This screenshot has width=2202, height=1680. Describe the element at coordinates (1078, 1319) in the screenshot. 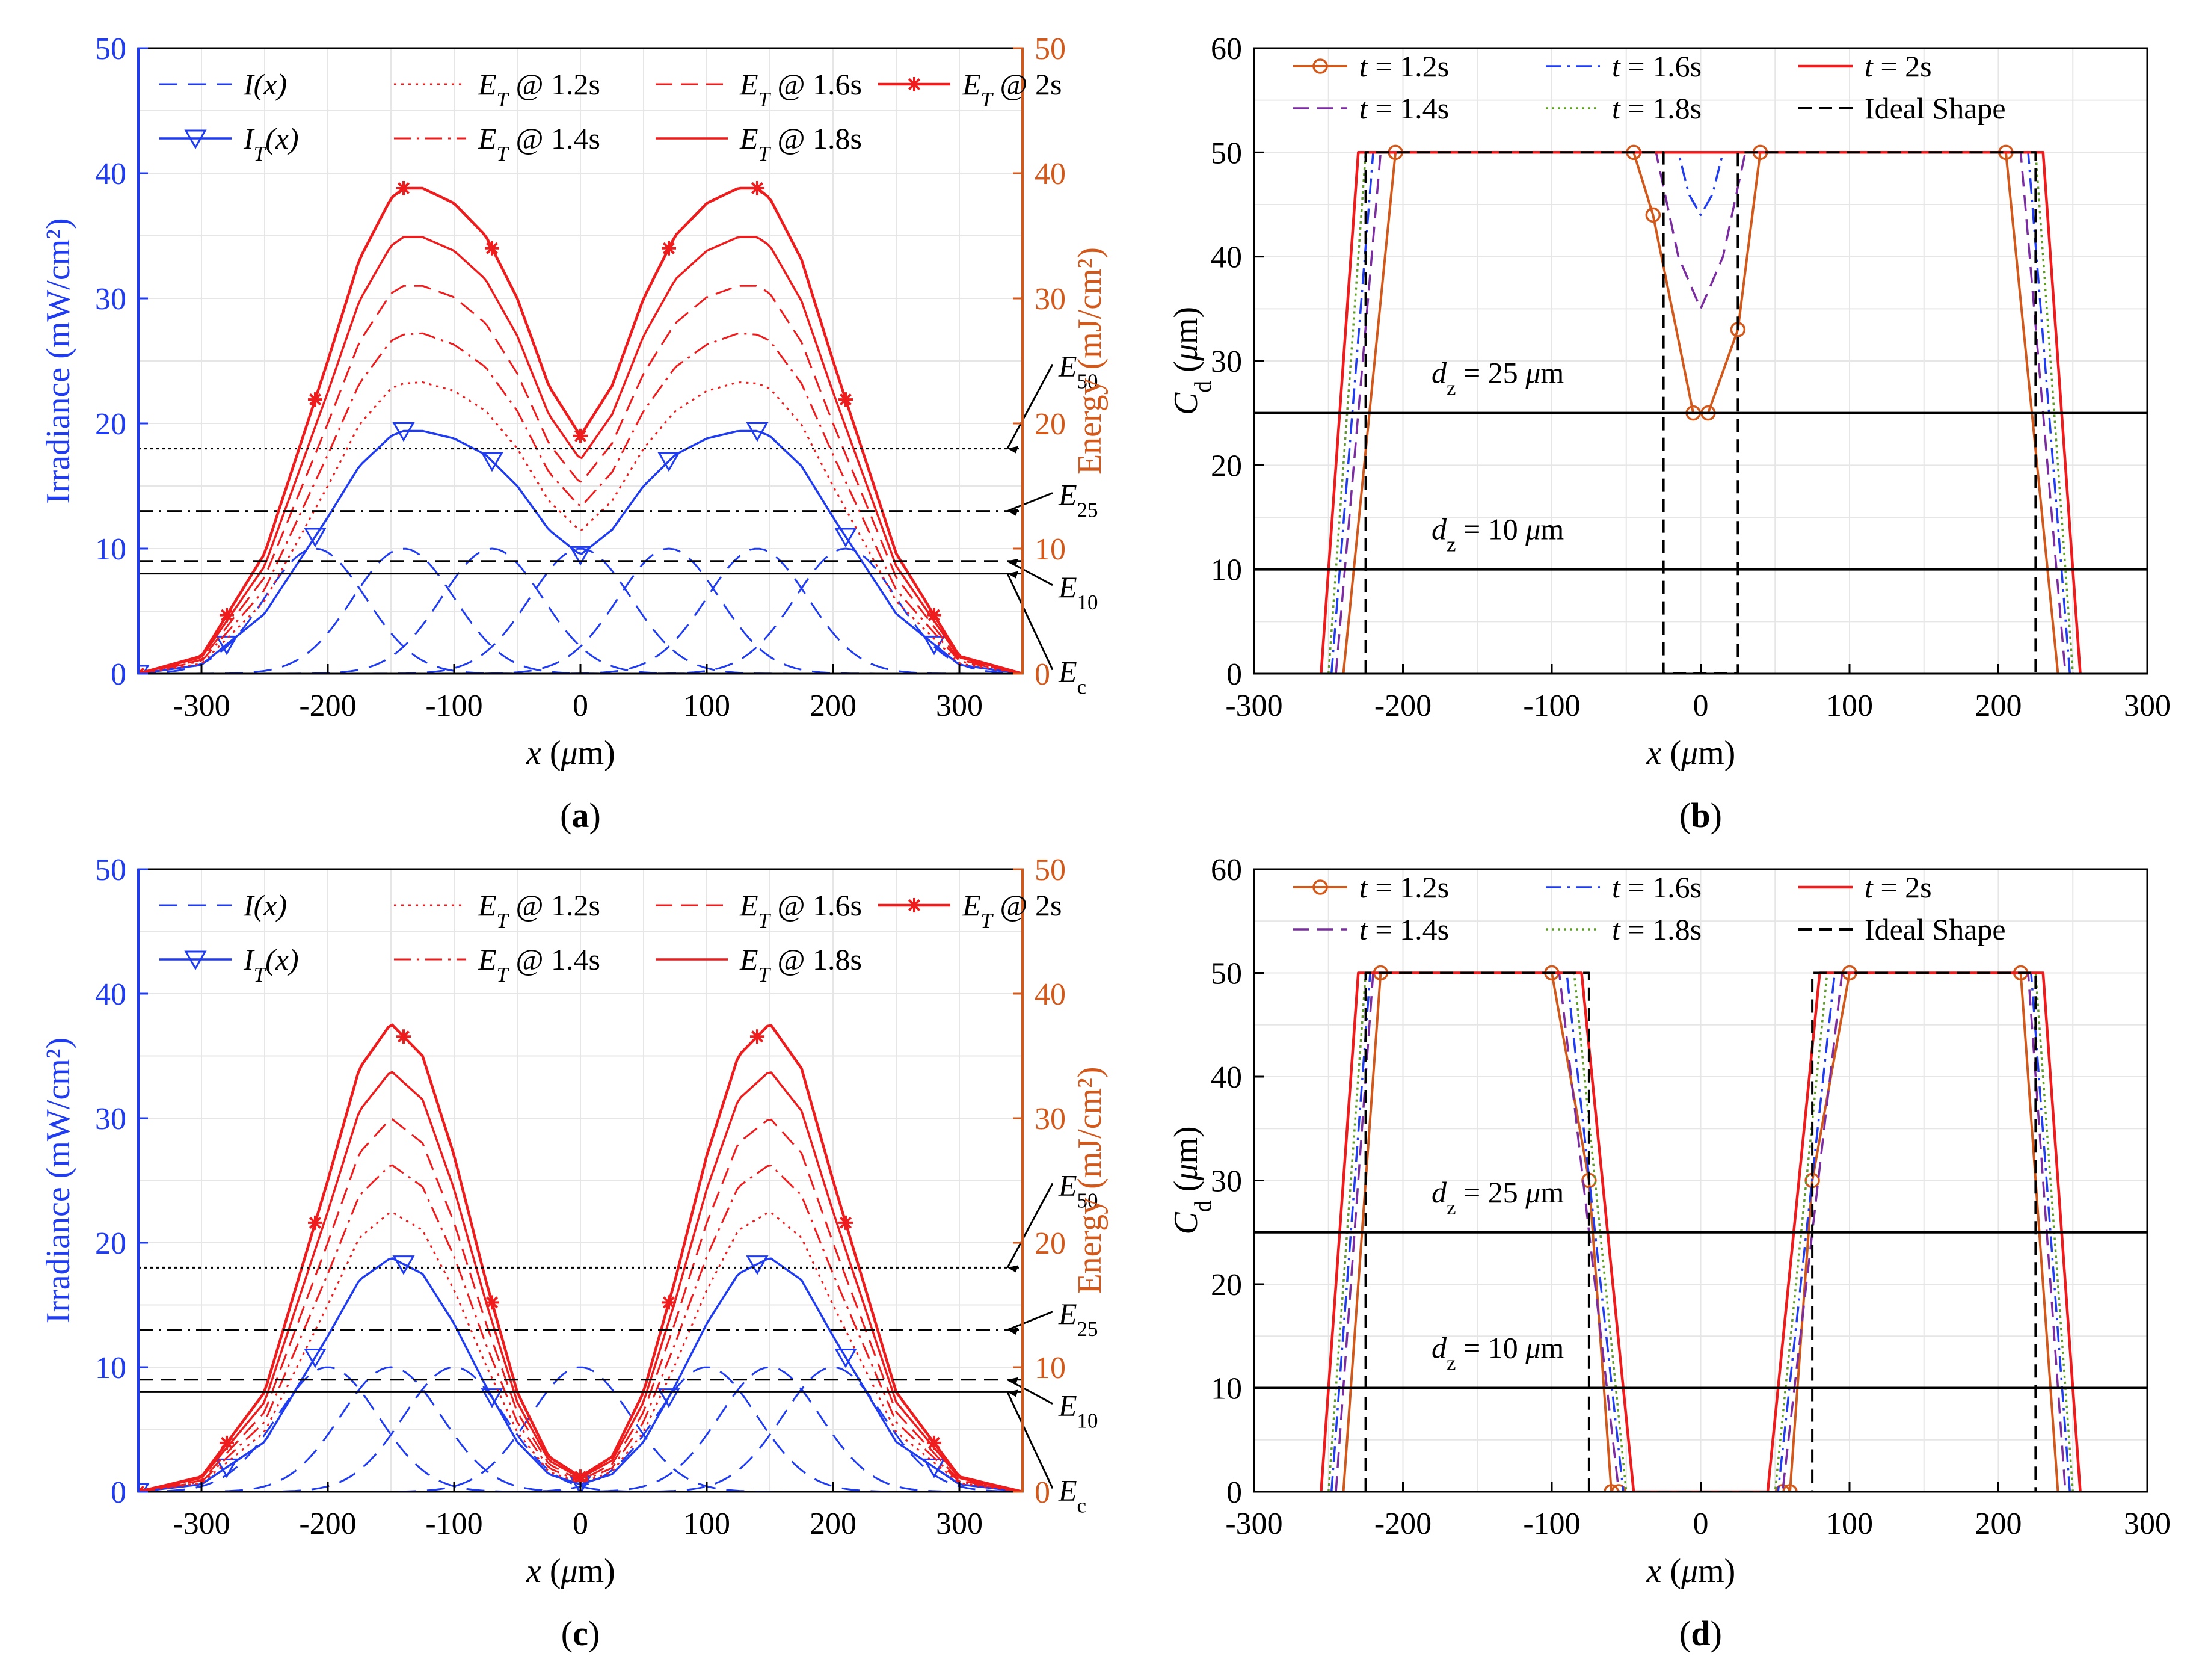

I see `threshold-label: E25` at that location.